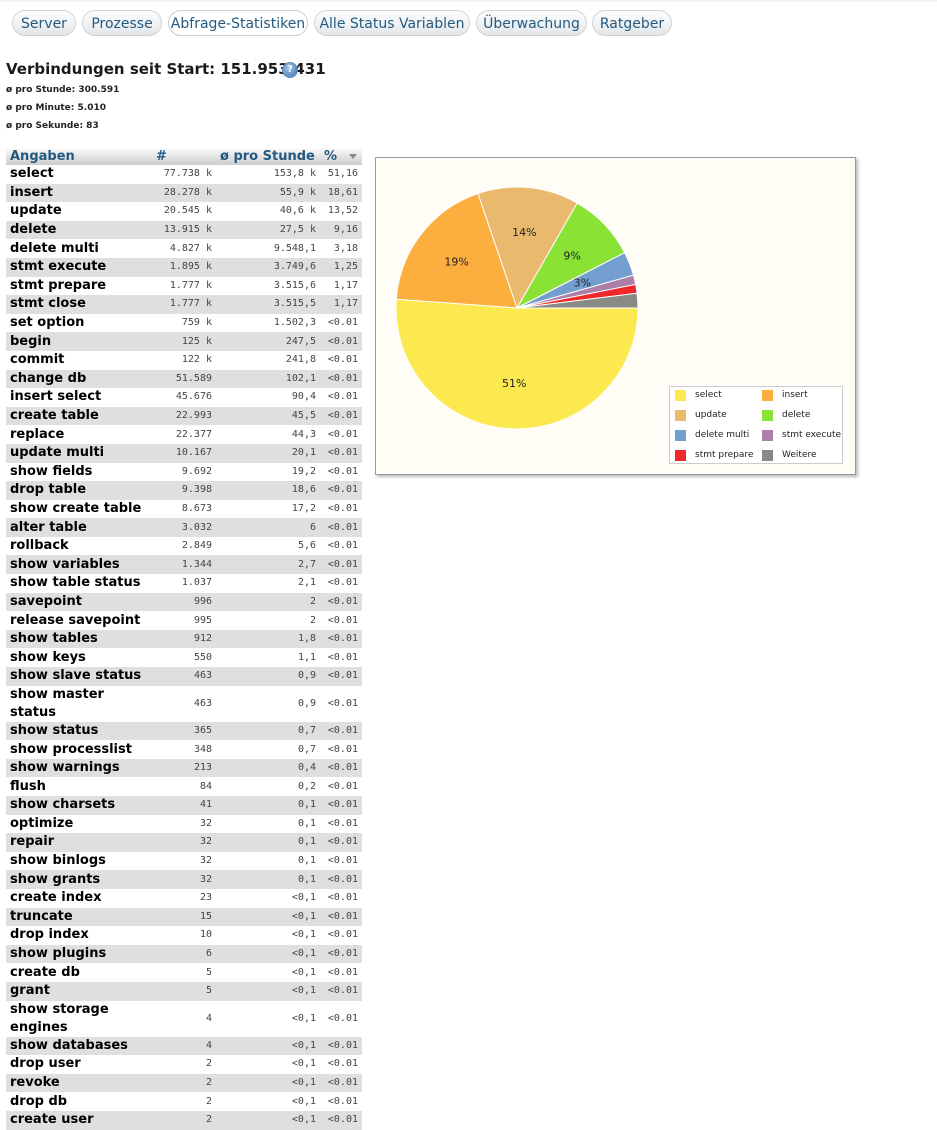 The height and width of the screenshot is (1130, 937). I want to click on tab-alle-status-variablen: Alle Status Variablen, so click(392, 23).